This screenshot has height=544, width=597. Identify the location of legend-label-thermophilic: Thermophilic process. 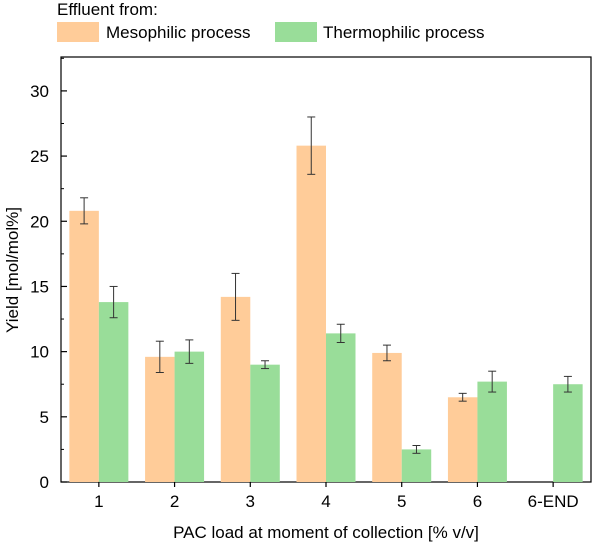
(404, 32).